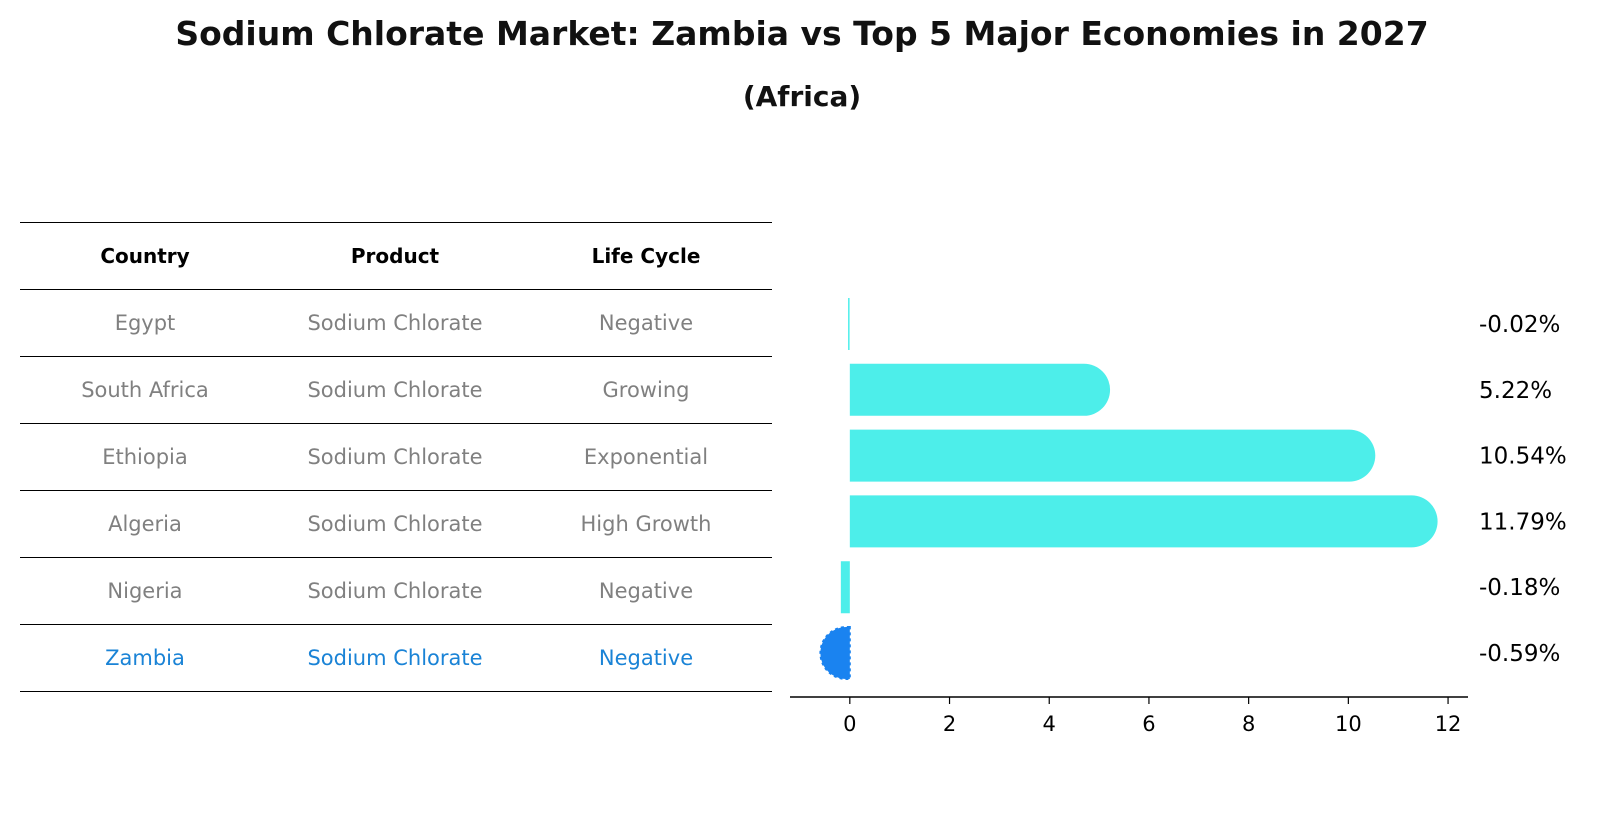 The image size is (1604, 823). Describe the element at coordinates (646, 390) in the screenshot. I see `cell-life-cycle: Growing` at that location.